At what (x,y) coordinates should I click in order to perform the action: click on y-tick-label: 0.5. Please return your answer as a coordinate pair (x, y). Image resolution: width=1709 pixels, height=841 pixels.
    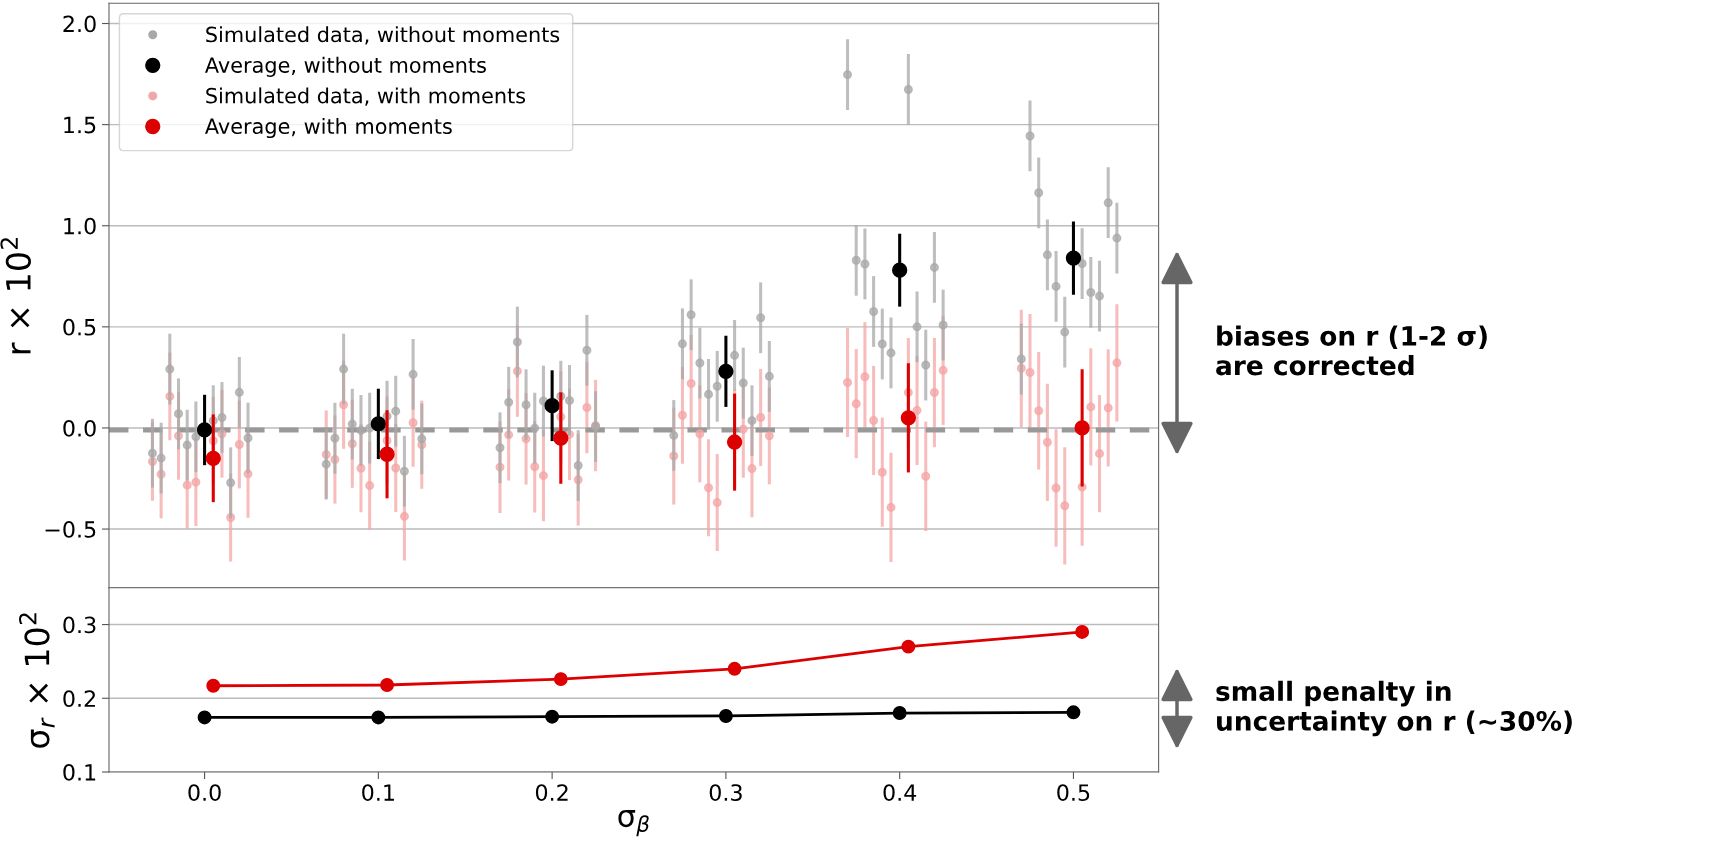
    Looking at the image, I should click on (79, 327).